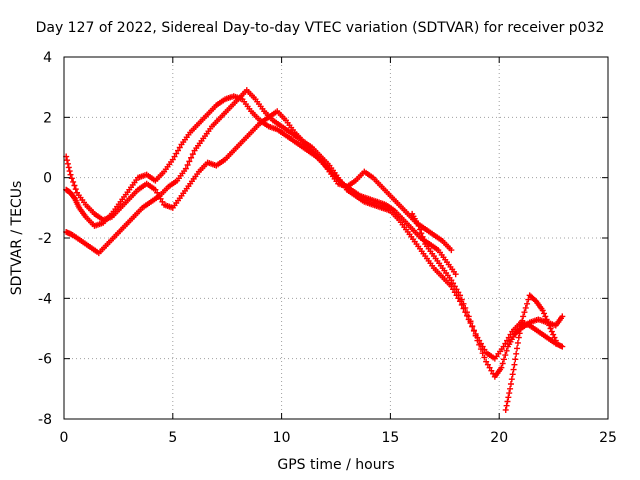  What do you see at coordinates (499, 438) in the screenshot?
I see `x-tick-label: 20` at bounding box center [499, 438].